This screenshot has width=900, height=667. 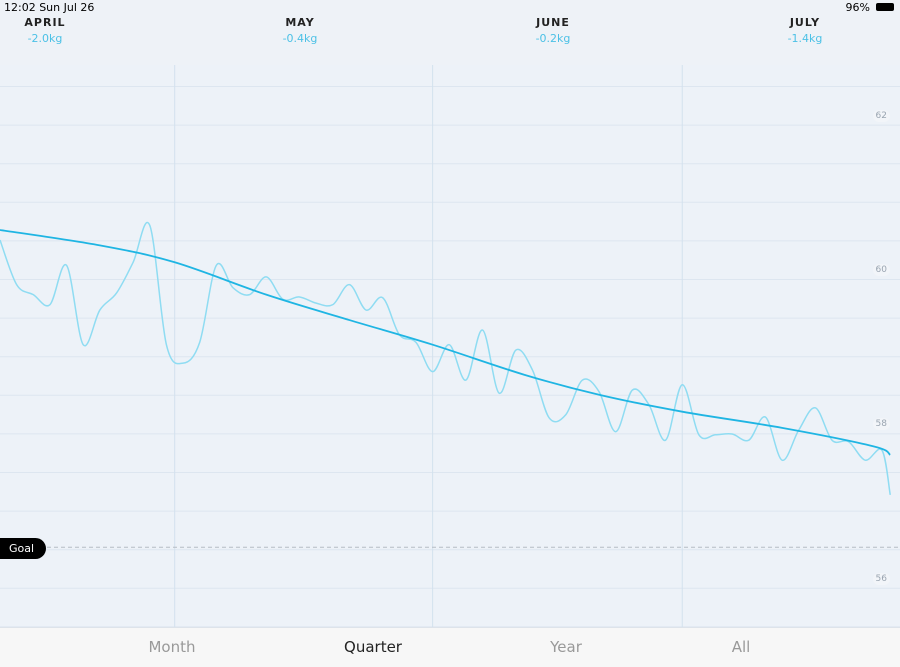 I want to click on month-name: JUNE, so click(x=553, y=22).